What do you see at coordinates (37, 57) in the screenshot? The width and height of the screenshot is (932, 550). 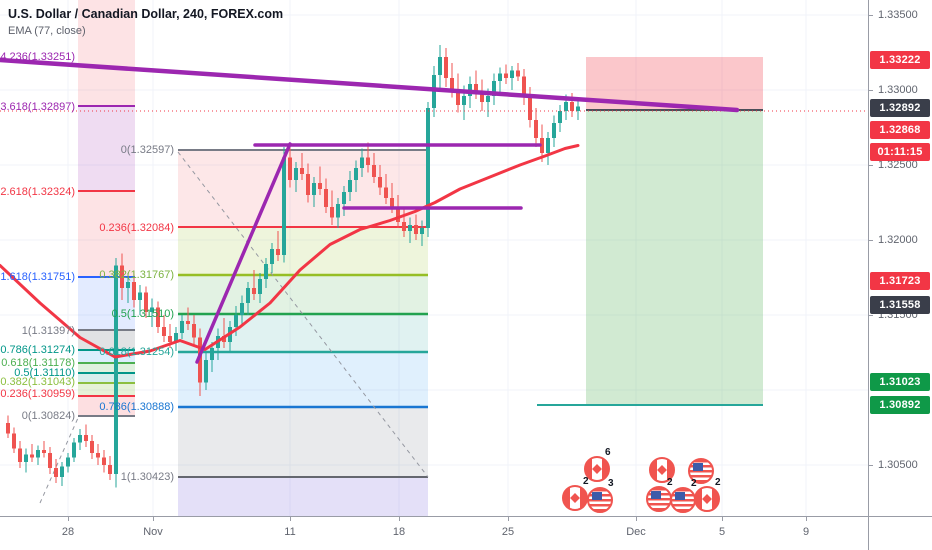 I see `fib-level-label: 4.236(1.33251)` at bounding box center [37, 57].